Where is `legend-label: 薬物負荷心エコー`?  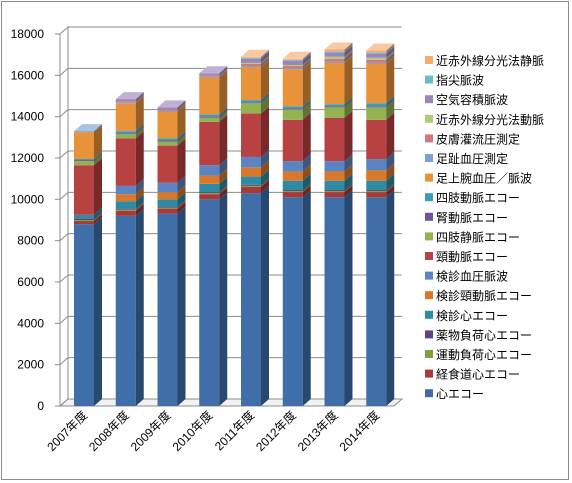 legend-label: 薬物負荷心エコー is located at coordinates (484, 335).